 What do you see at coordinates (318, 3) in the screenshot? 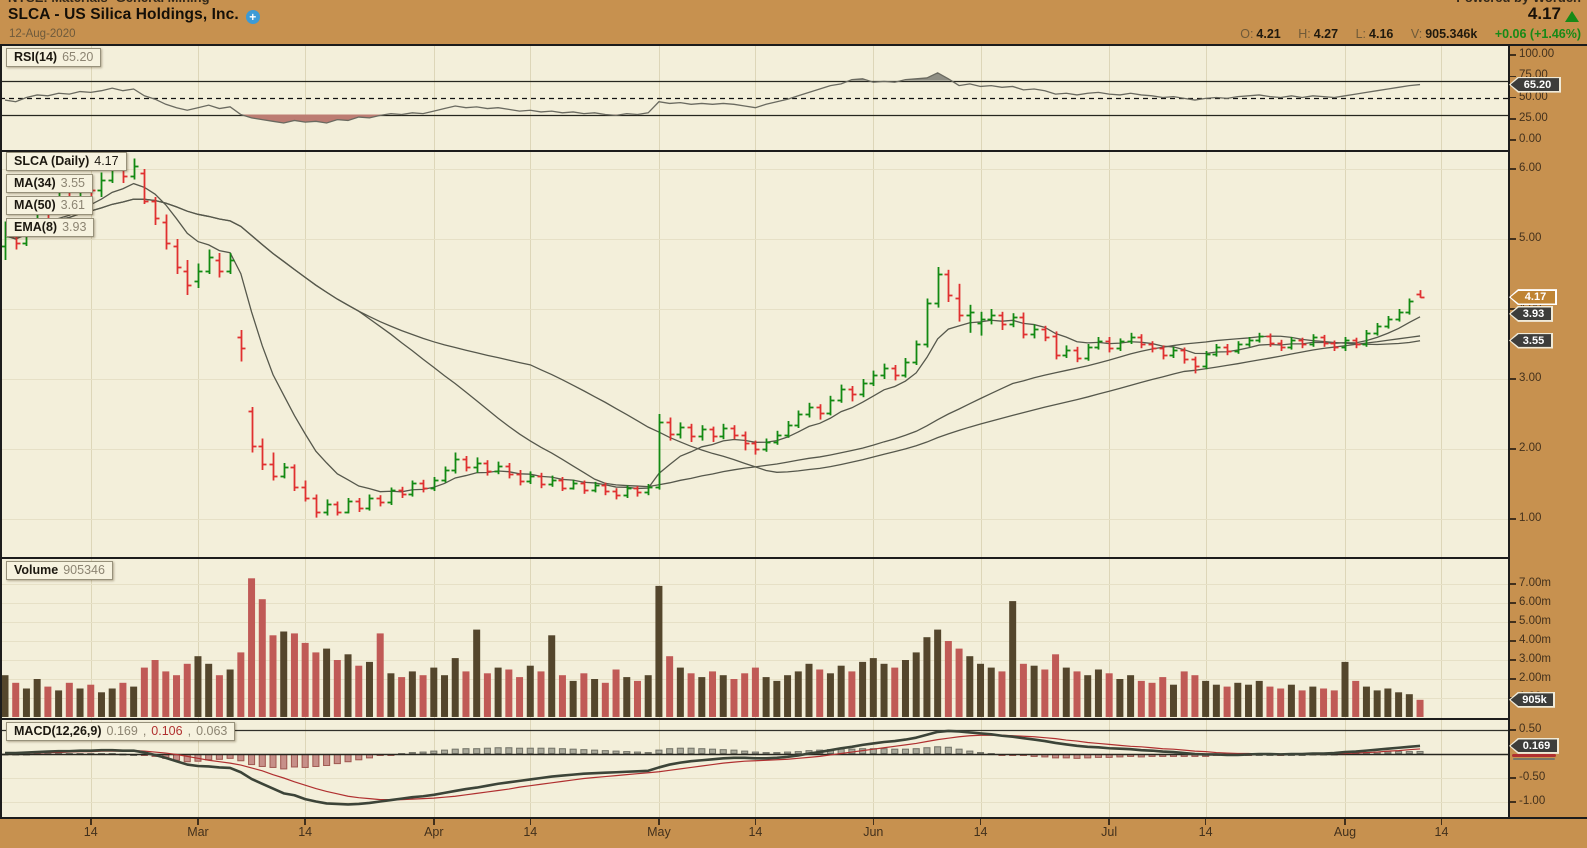
I see `clipped-header-text-left: NYSE: Materials- General Mining` at bounding box center [318, 3].